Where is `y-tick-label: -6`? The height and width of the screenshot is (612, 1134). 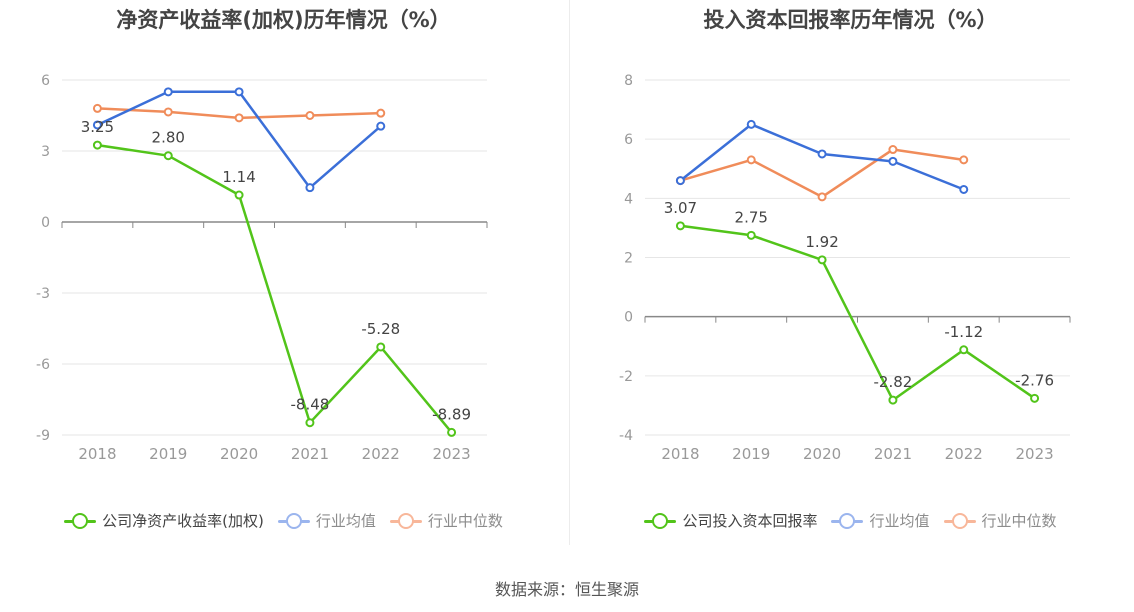
y-tick-label: -6 is located at coordinates (43, 365).